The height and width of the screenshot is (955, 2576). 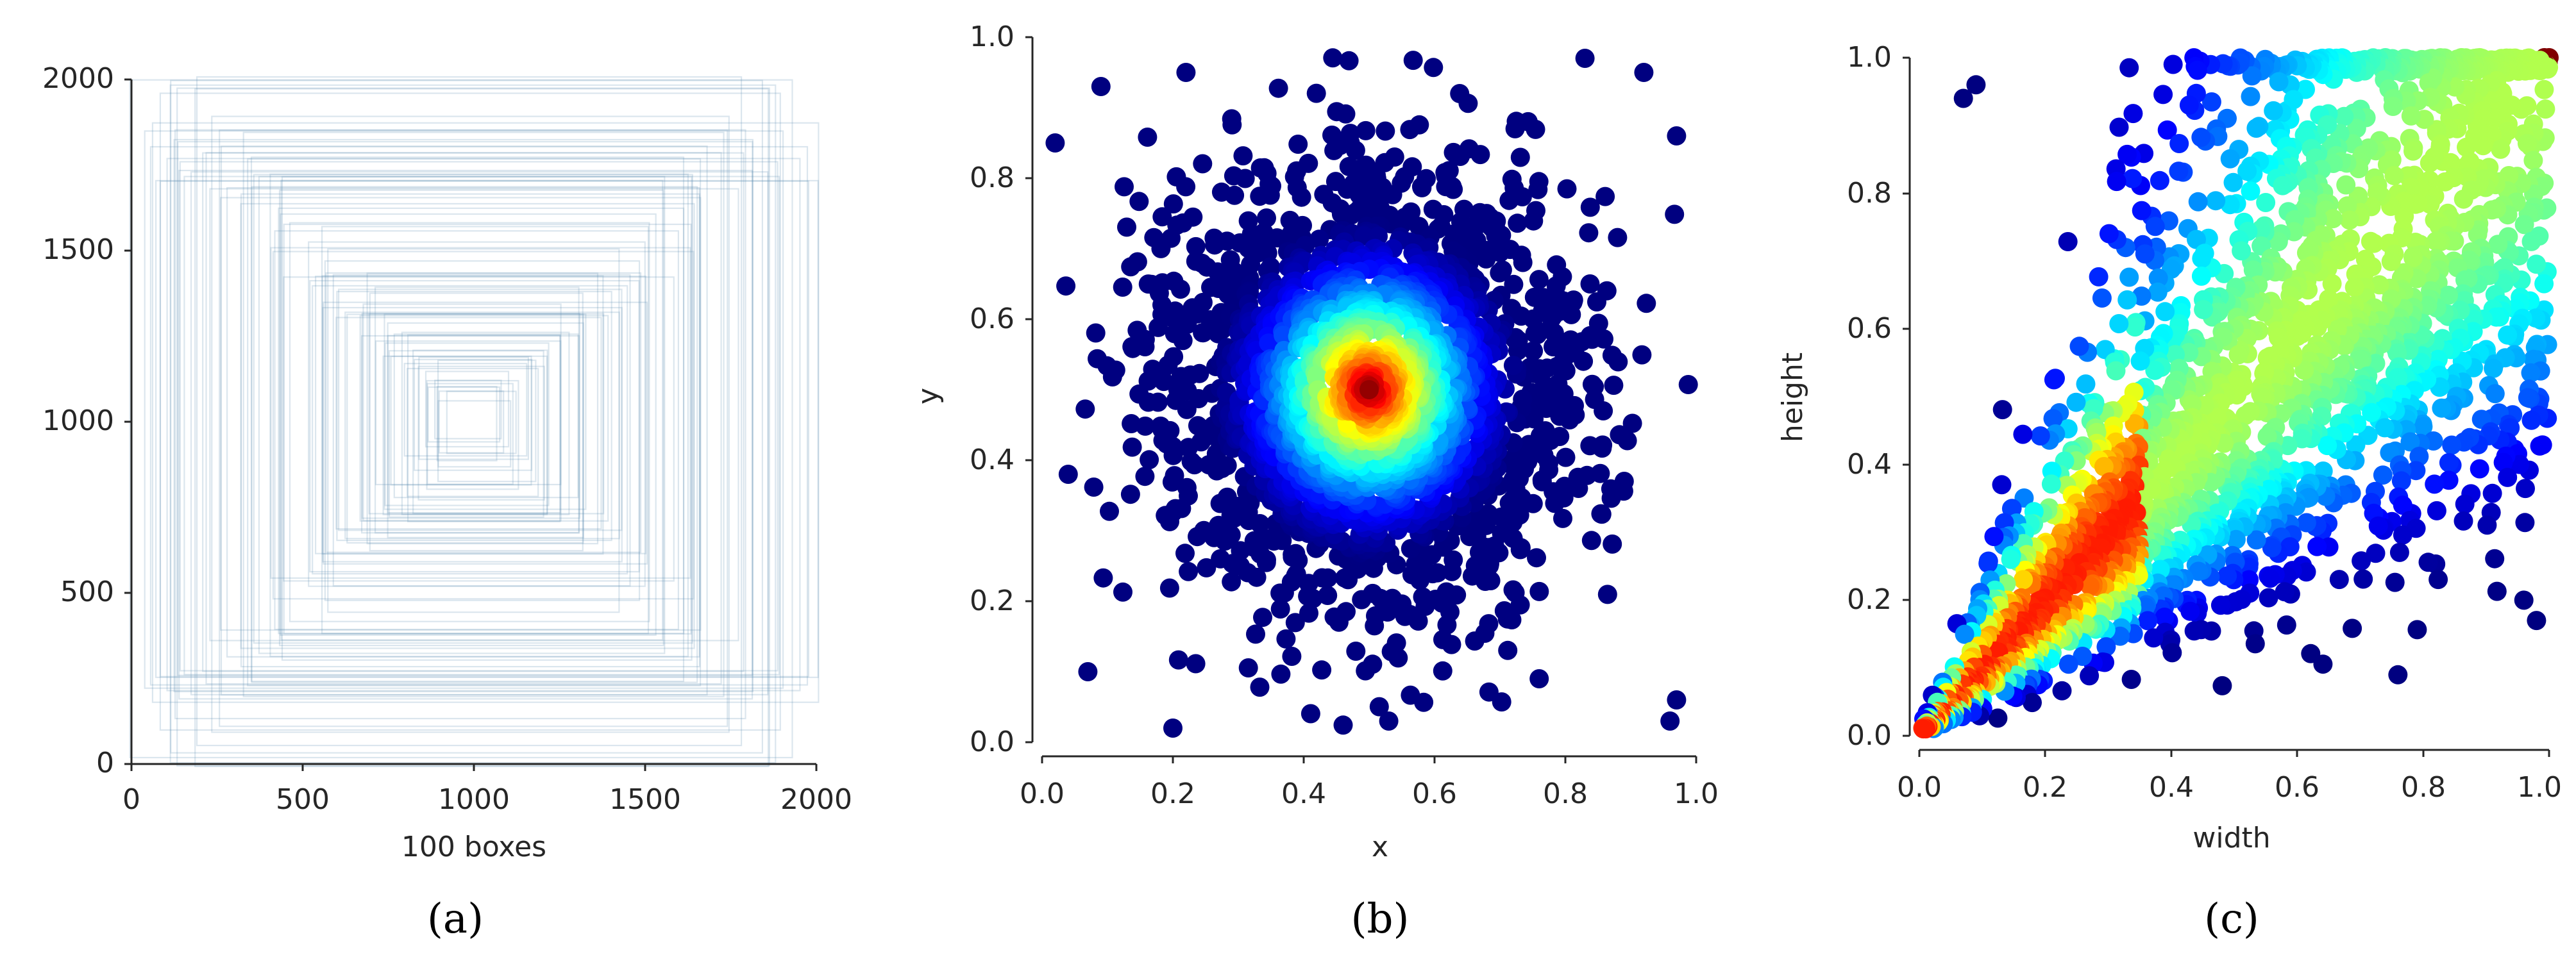 I want to click on c-y-tick-2: 0.4, so click(x=1869, y=465).